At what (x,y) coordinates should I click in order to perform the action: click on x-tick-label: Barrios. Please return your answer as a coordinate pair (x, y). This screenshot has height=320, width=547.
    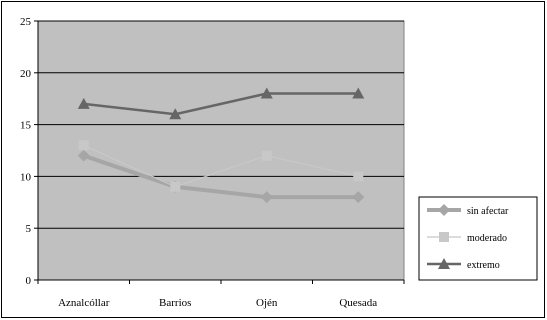
    Looking at the image, I should click on (175, 303).